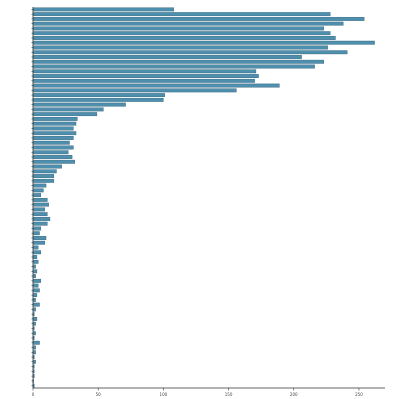 The height and width of the screenshot is (399, 395). Describe the element at coordinates (359, 394) in the screenshot. I see `x-tick-label-5: 250` at that location.